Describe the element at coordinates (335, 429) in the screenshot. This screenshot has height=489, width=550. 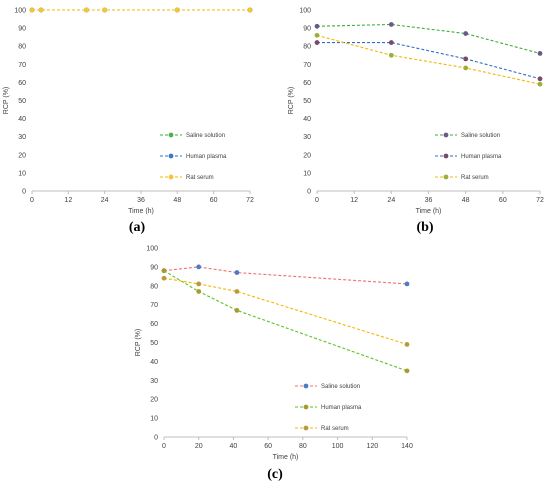
I see `legend-label-c-2: Rat serum` at that location.